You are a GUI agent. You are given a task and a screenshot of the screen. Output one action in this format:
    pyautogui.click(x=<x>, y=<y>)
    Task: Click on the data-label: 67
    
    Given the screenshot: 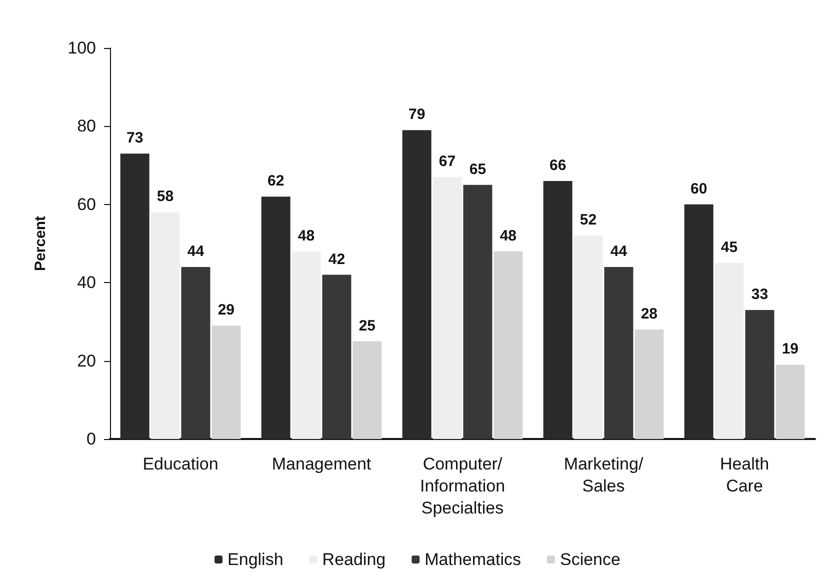 What is the action you would take?
    pyautogui.click(x=447, y=161)
    